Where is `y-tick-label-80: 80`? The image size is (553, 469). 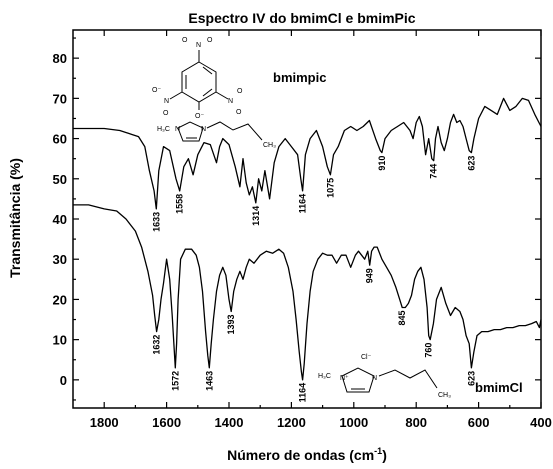 y-tick-label-80: 80 is located at coordinates (60, 58).